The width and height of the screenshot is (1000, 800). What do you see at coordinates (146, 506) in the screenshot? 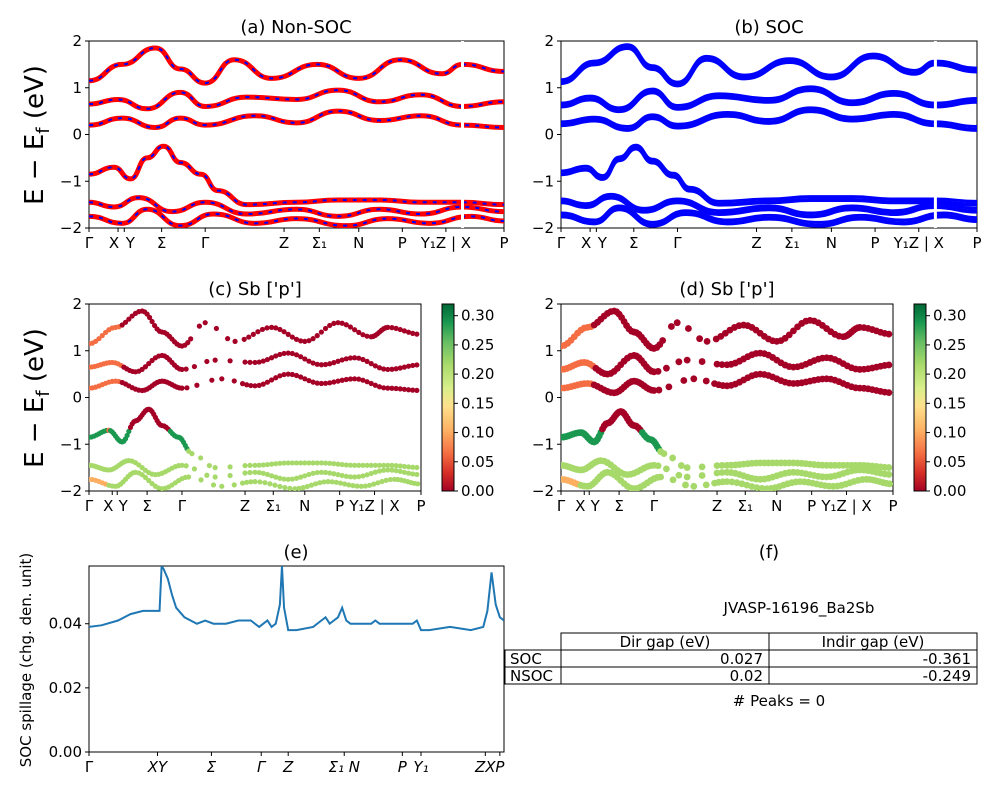
I see `panel-c-xtick-label: Σ` at bounding box center [146, 506].